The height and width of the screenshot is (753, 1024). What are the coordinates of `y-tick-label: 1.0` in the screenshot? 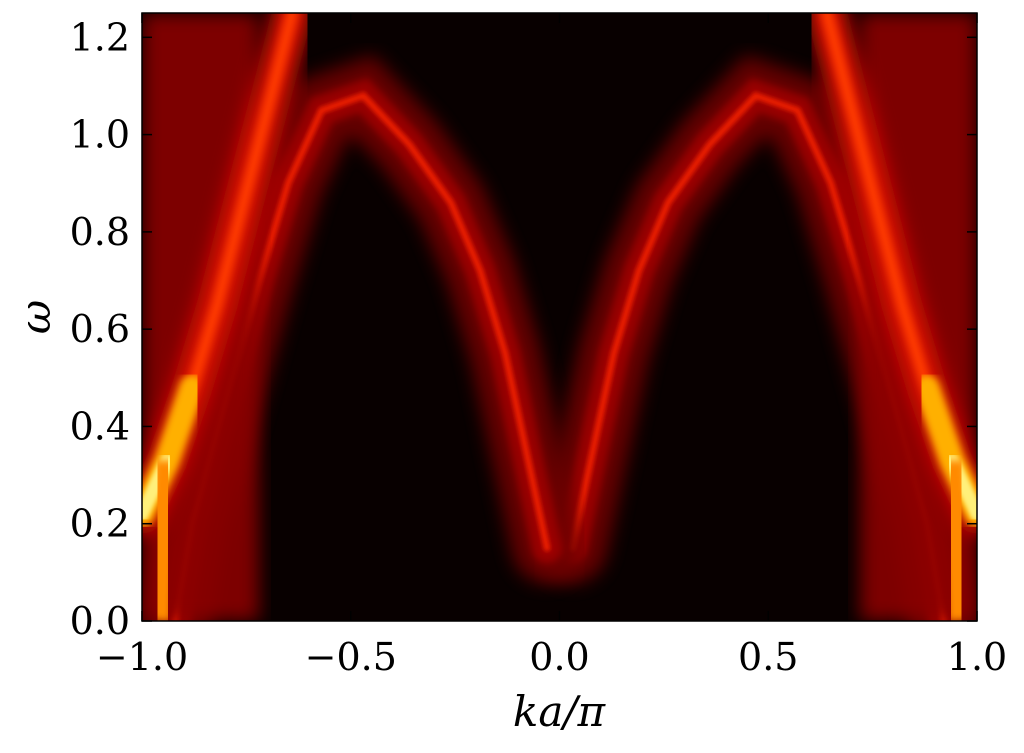 It's located at (100, 135).